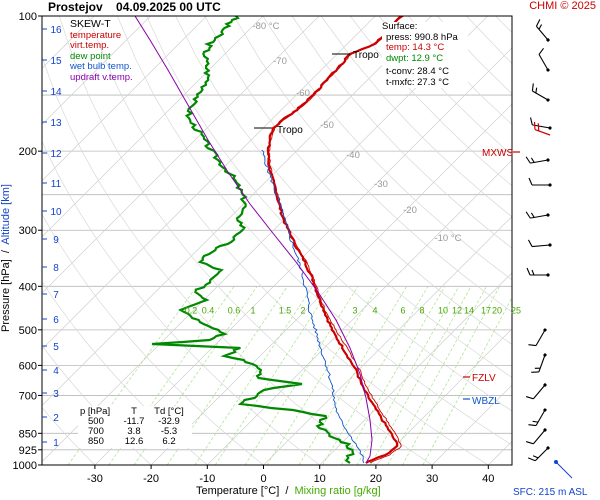 Image resolution: width=600 pixels, height=500 pixels. What do you see at coordinates (56, 30) in the screenshot?
I see `altitude-tick-label: 16` at bounding box center [56, 30].